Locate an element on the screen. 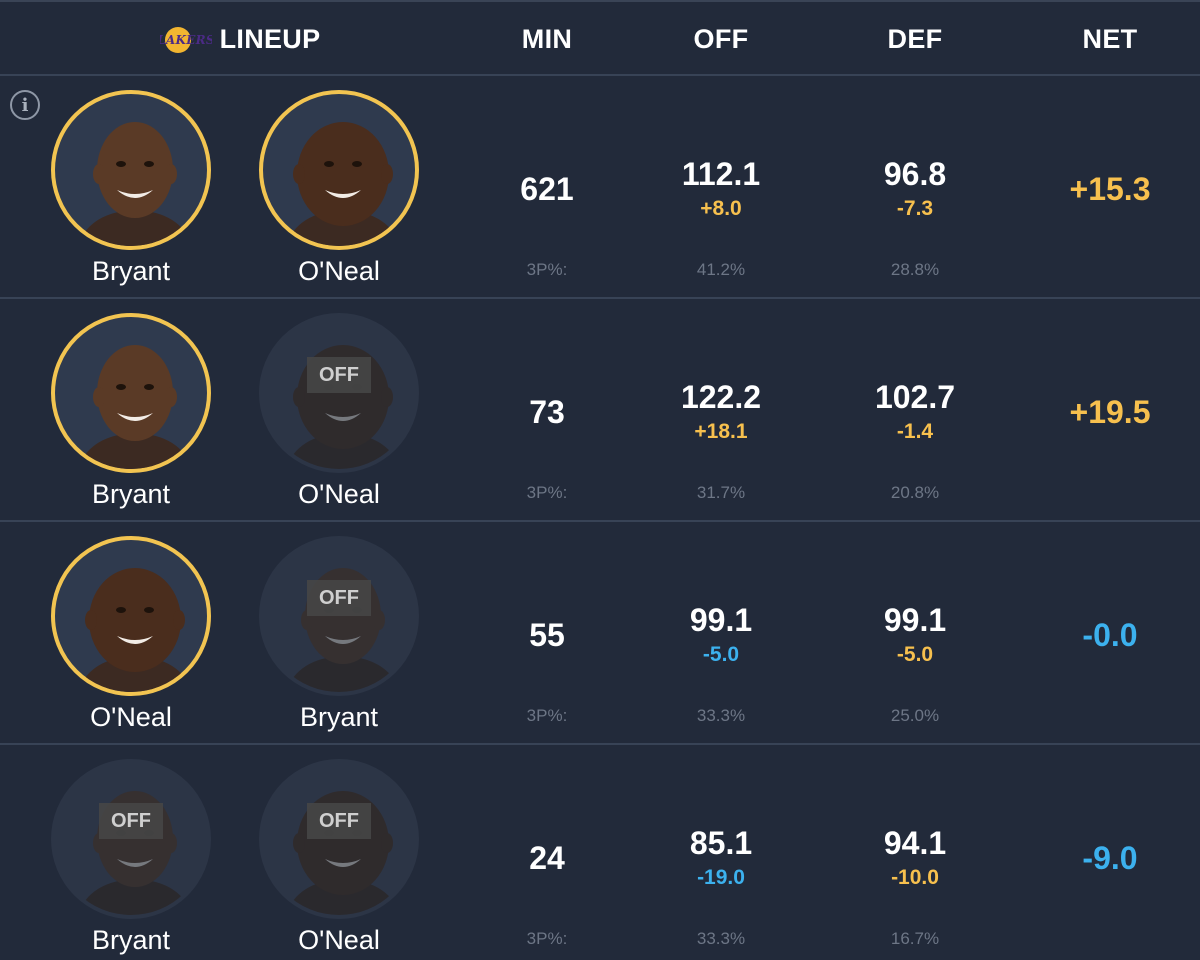 The height and width of the screenshot is (960, 1200). net-rating-value: +19.5 is located at coordinates (1110, 412).